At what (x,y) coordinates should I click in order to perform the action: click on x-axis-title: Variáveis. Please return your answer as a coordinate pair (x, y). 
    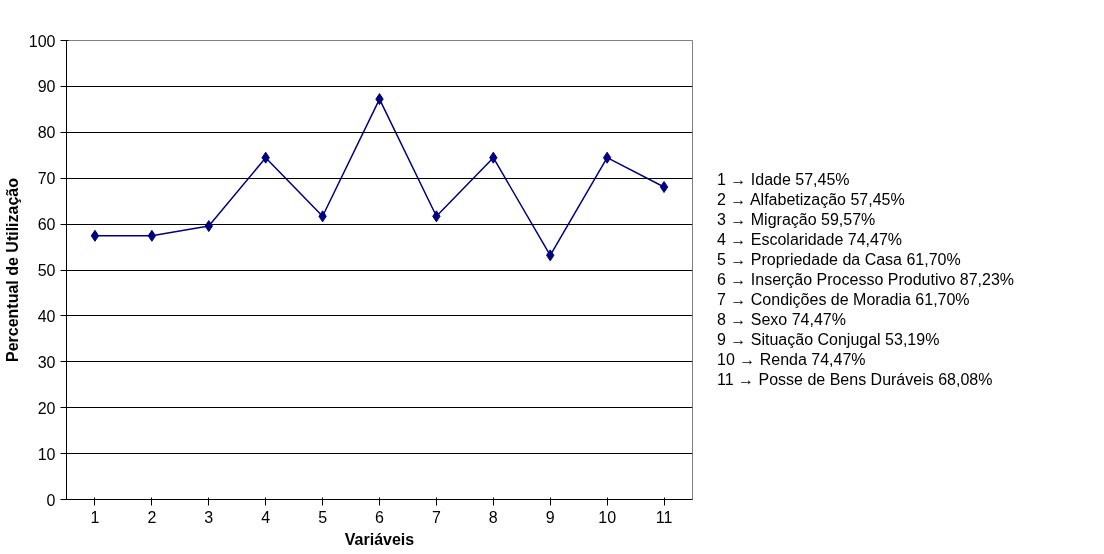
    Looking at the image, I should click on (379, 539).